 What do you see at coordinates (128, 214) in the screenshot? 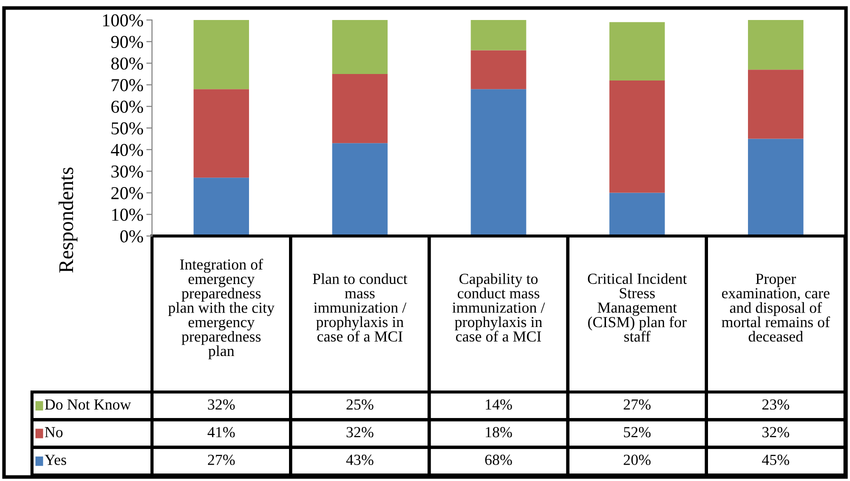
I see `y-tick-label: 10%` at bounding box center [128, 214].